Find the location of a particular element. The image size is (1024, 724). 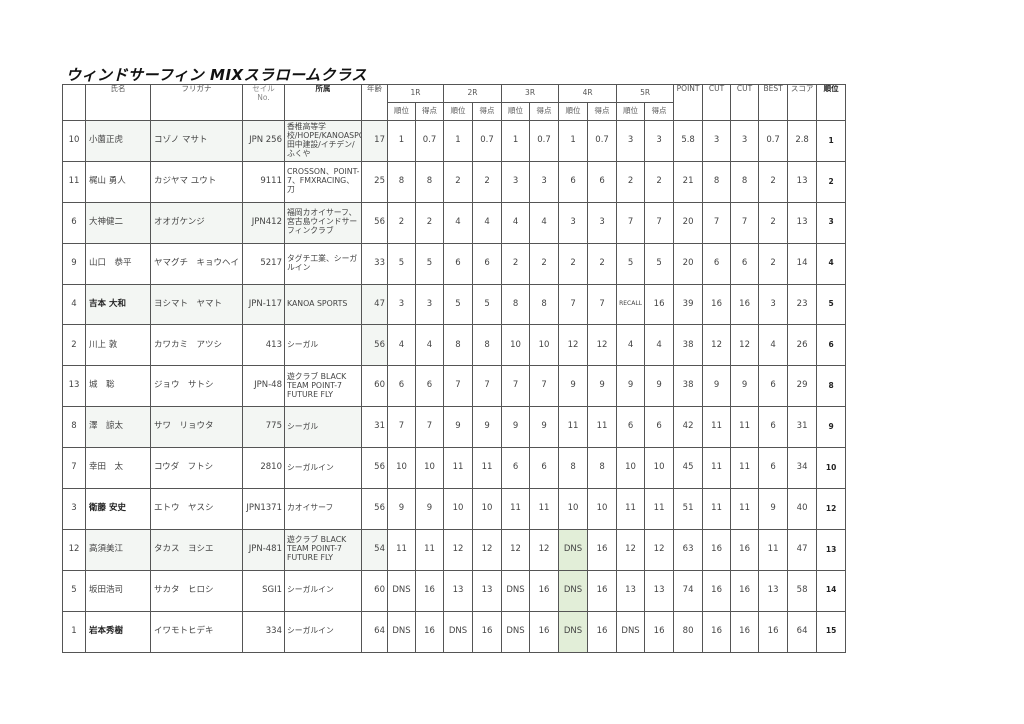

point-cell: 42 is located at coordinates (688, 427).